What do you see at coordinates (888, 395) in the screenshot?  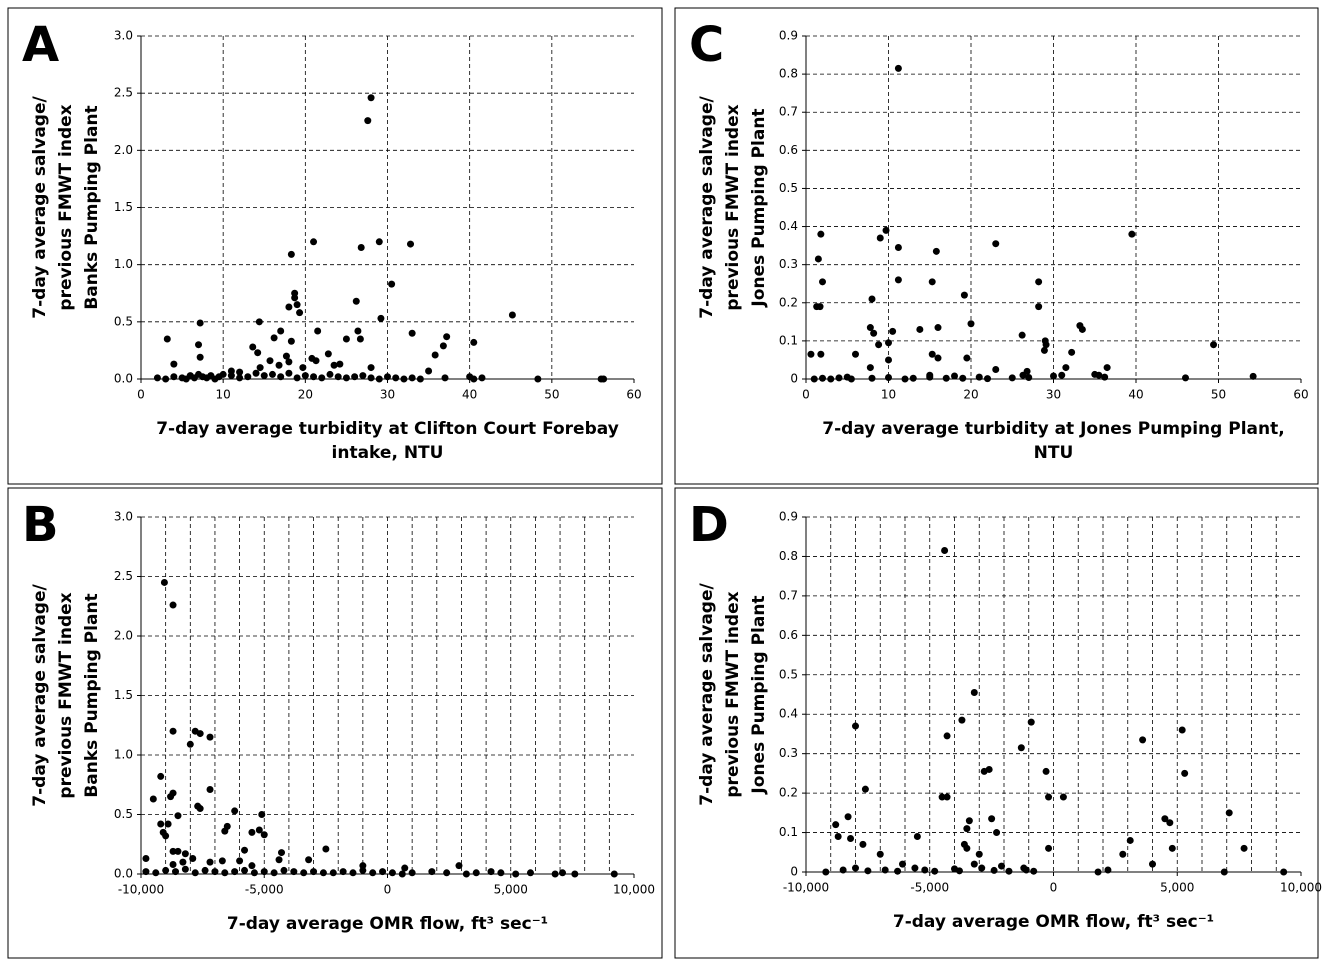 I see `x-tick-label: 10` at bounding box center [888, 395].